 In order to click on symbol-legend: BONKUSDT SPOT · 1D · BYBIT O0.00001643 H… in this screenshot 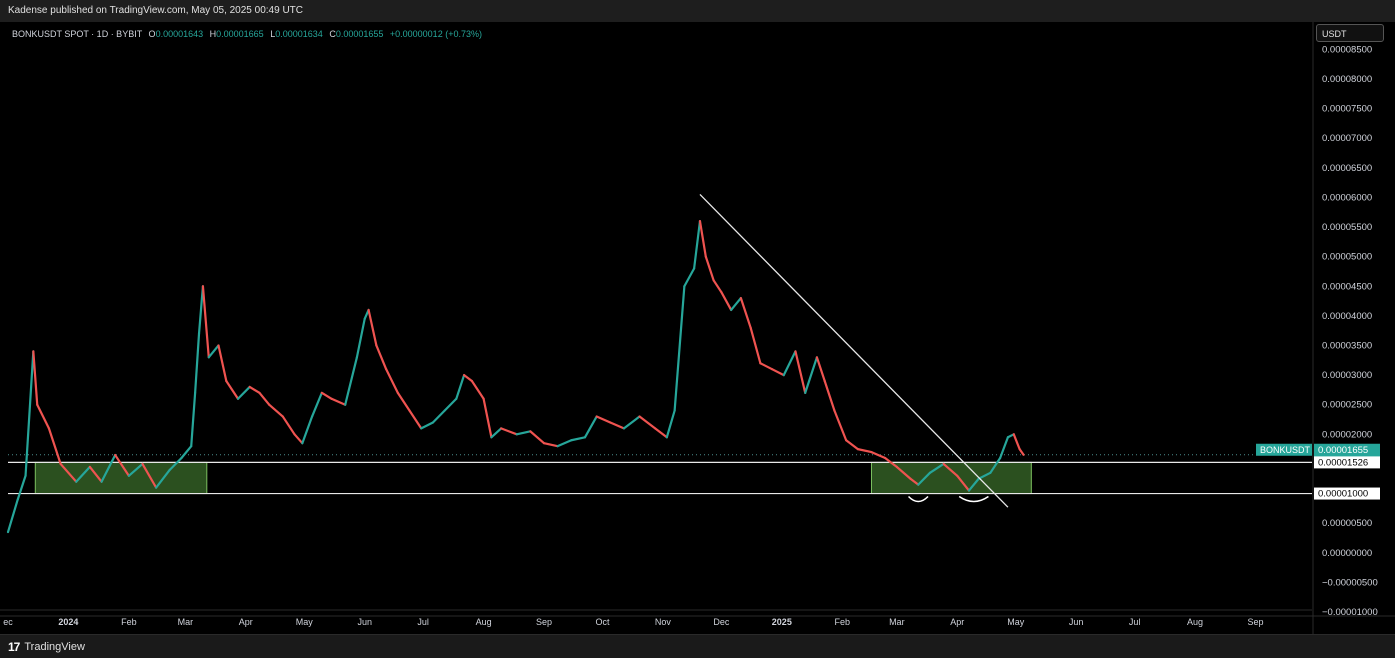, I will do `click(247, 34)`.